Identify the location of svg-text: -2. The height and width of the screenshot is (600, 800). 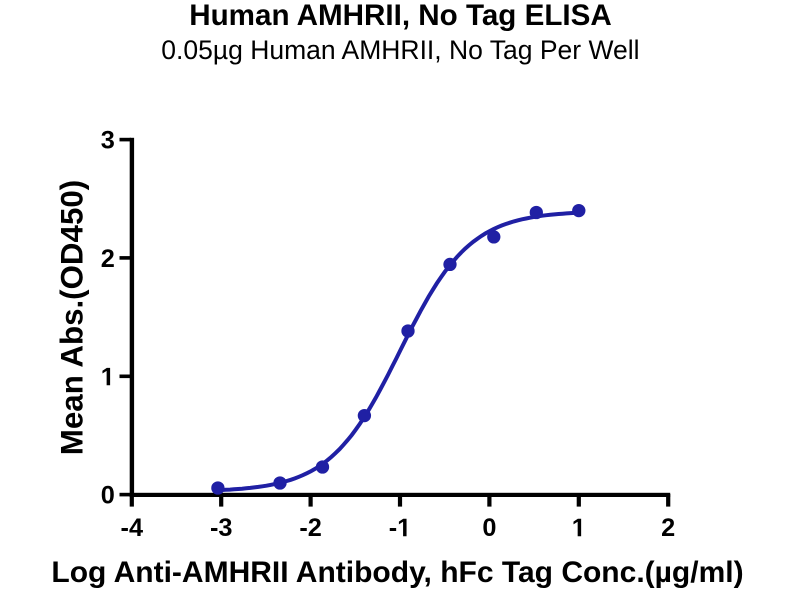
(310, 528).